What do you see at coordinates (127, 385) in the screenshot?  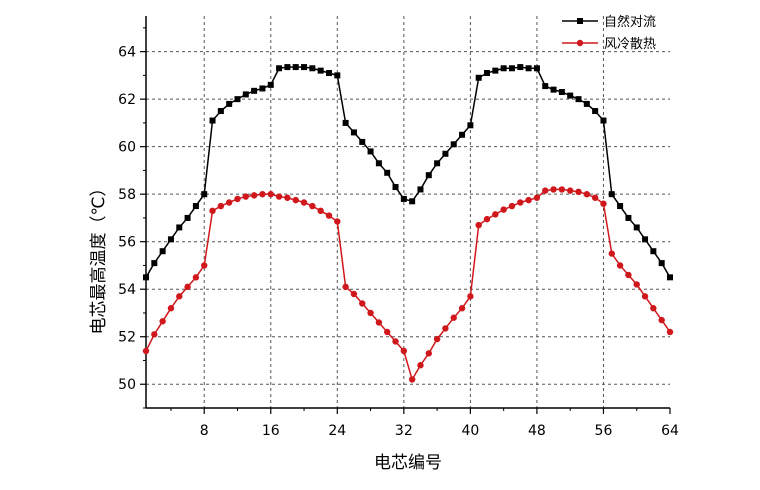 I see `y-tick-label: 50` at bounding box center [127, 385].